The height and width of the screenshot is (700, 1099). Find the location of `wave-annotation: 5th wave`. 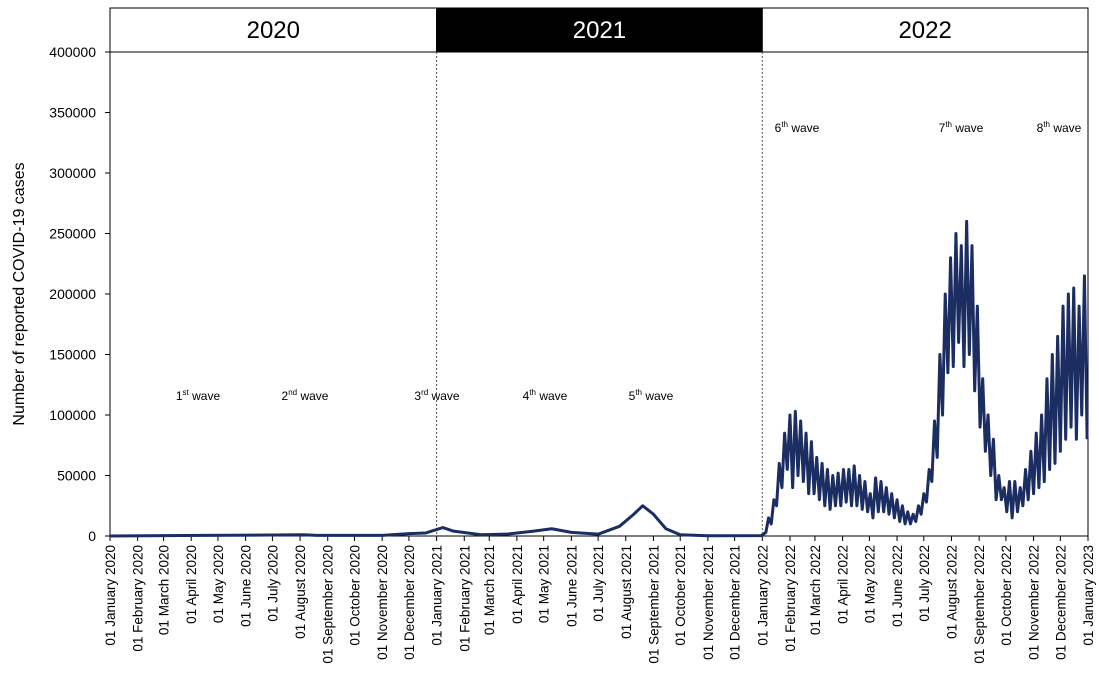

wave-annotation: 5th wave is located at coordinates (651, 395).